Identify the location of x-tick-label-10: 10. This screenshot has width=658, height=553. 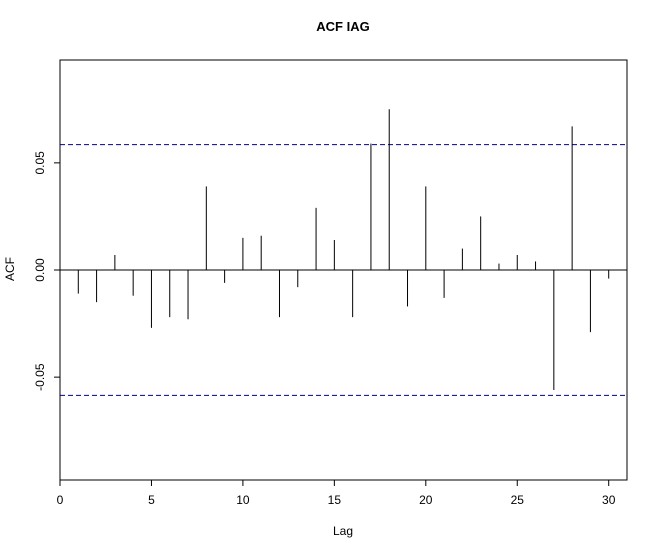
(243, 500).